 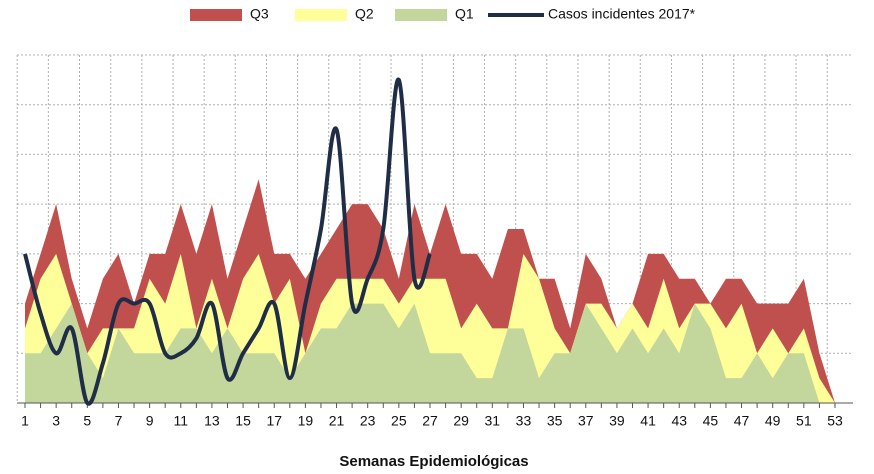 What do you see at coordinates (679, 421) in the screenshot?
I see `x-tick-label: 43` at bounding box center [679, 421].